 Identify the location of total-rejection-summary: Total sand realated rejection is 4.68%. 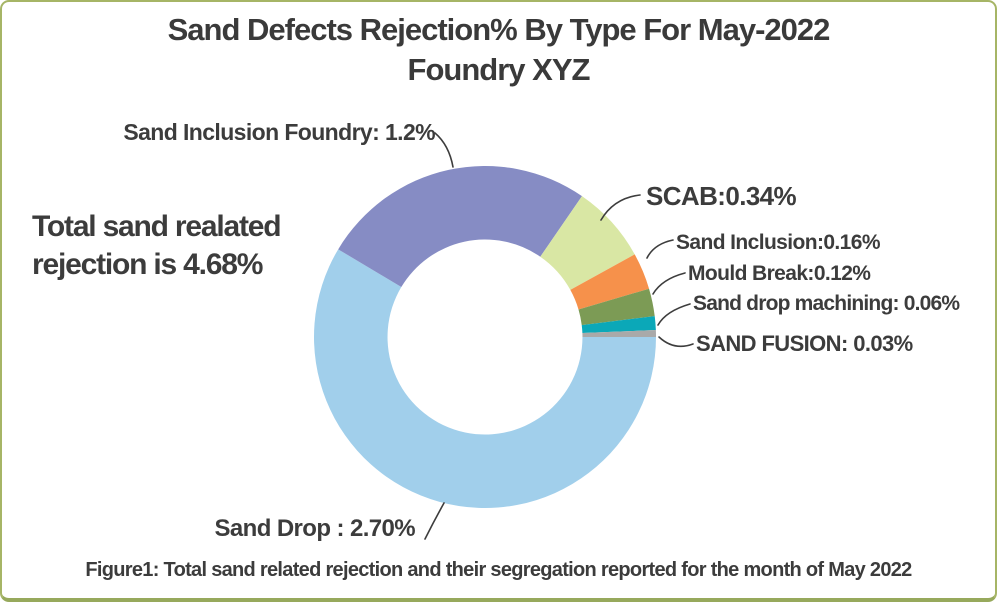
(157, 246).